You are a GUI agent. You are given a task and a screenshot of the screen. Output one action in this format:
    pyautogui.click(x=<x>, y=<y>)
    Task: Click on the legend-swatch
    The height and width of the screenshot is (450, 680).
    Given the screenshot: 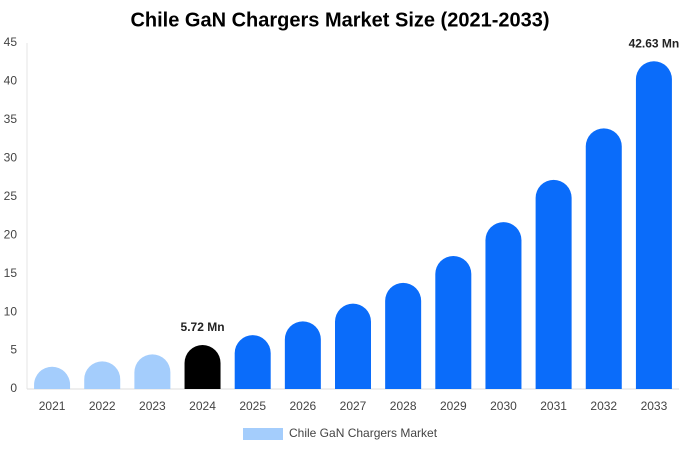 What is the action you would take?
    pyautogui.click(x=263, y=434)
    